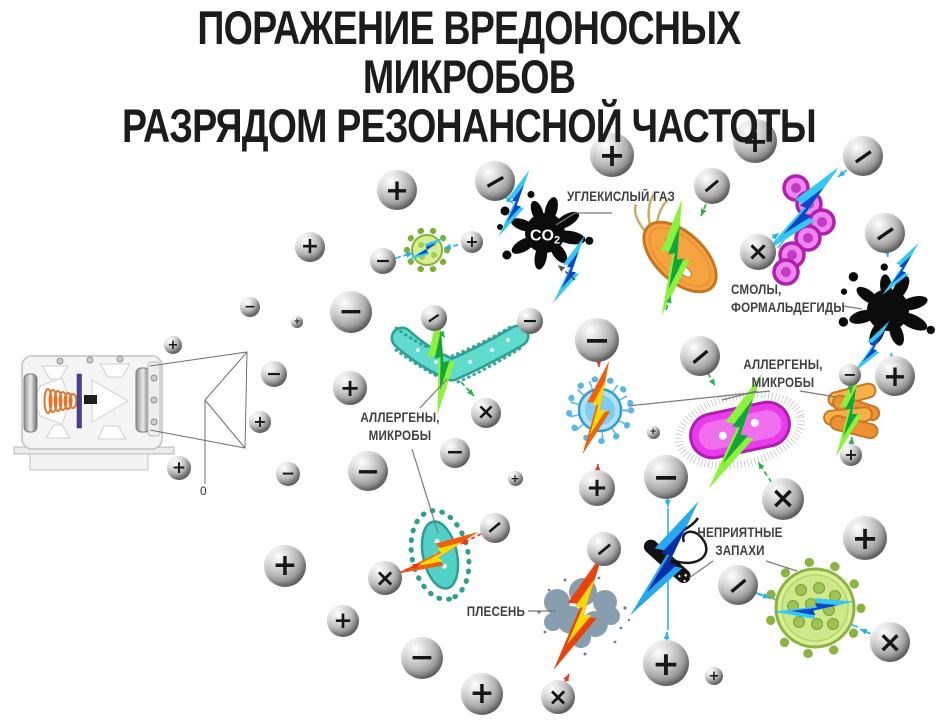  Describe the element at coordinates (740, 541) in the screenshot. I see `label-unpleasant-odors: НЕПРИЯТНЫЕ ЗАПАХИ` at that location.